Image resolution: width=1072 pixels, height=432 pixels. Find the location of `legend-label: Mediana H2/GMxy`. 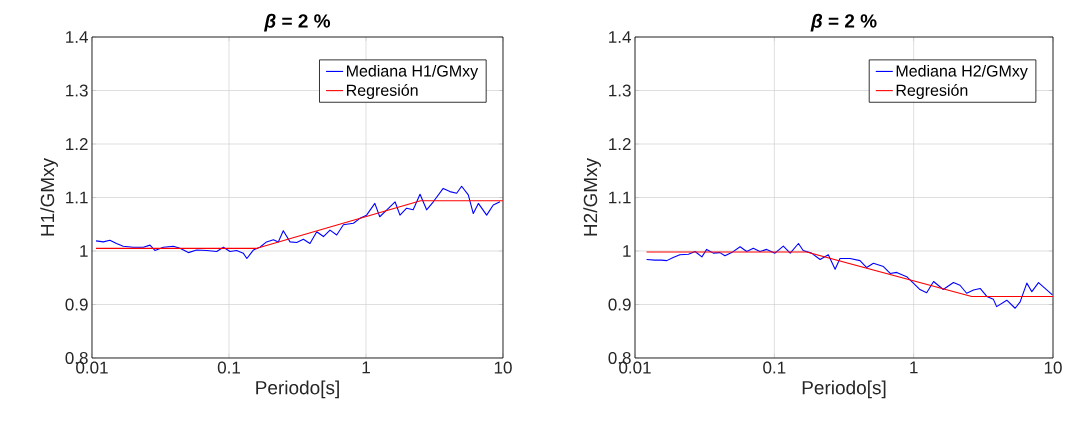

legend-label: Mediana H2/GMxy is located at coordinates (962, 72).